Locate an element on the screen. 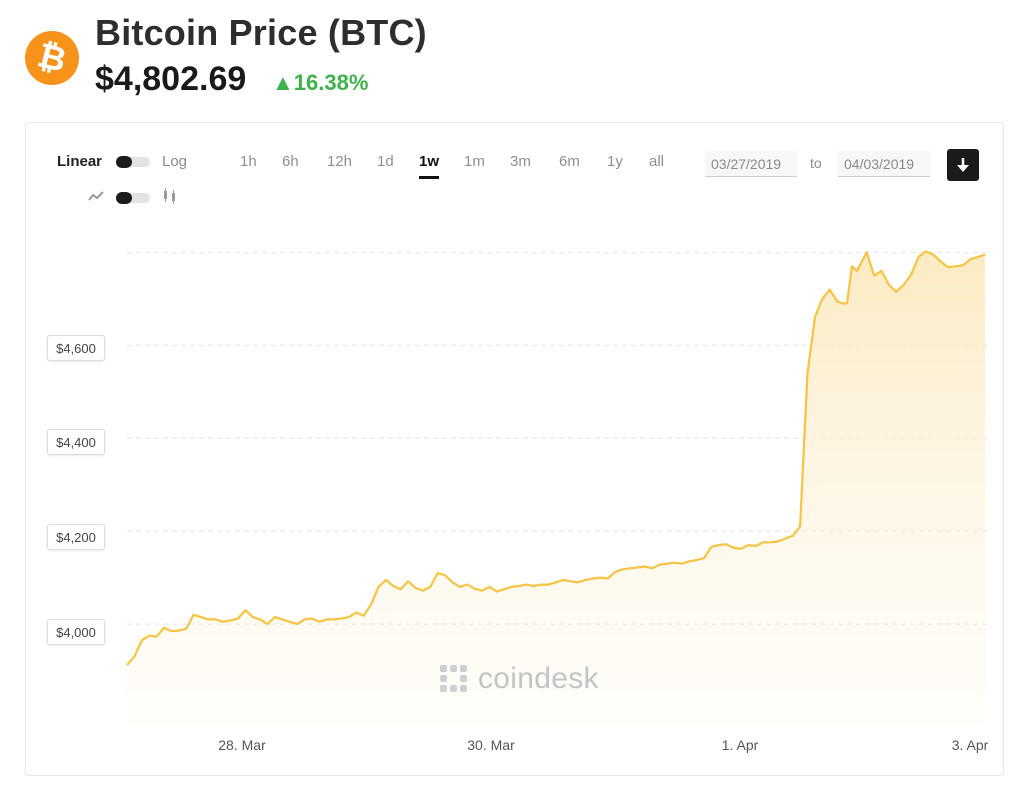  scale-linear-label: Linear is located at coordinates (80, 161).